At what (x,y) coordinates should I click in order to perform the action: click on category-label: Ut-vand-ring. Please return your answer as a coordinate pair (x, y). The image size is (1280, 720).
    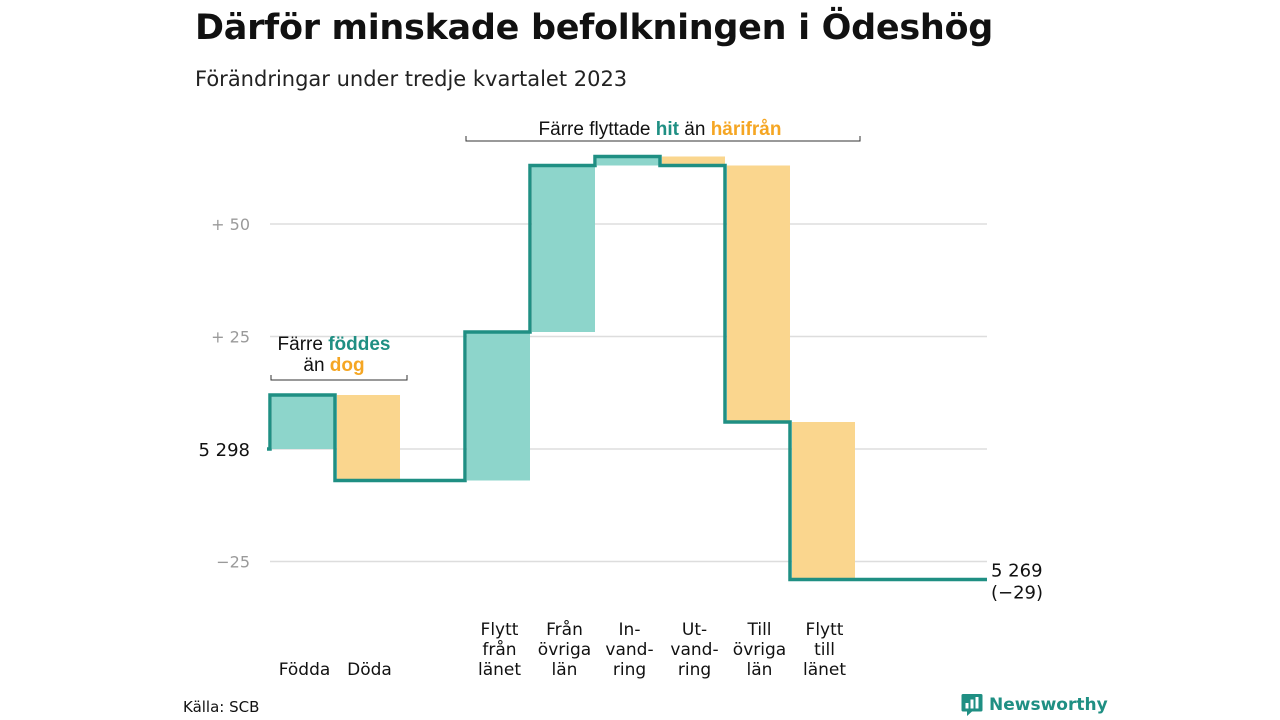
    Looking at the image, I should click on (694, 650).